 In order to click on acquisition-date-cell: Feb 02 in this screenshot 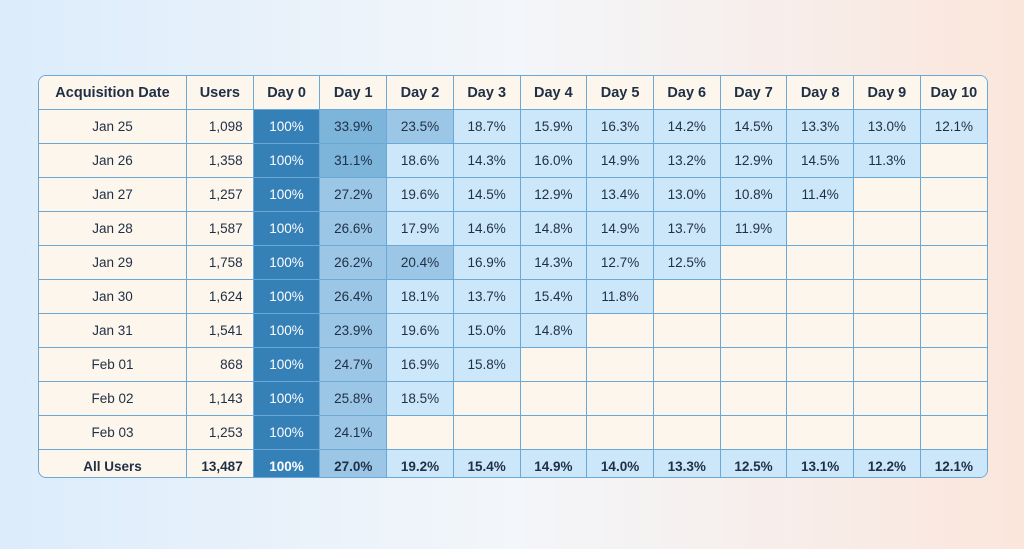, I will do `click(113, 398)`.